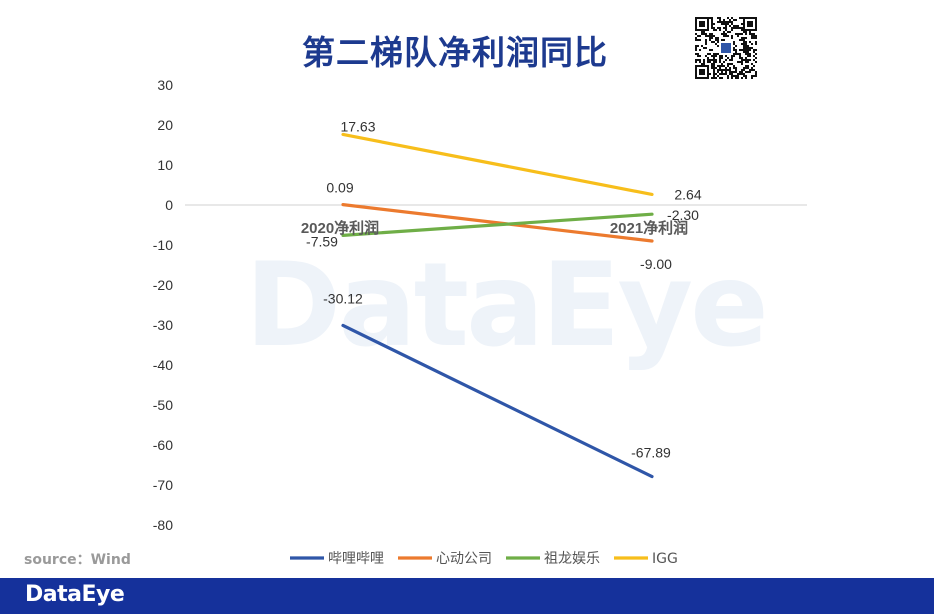 This screenshot has height=614, width=934. What do you see at coordinates (683, 215) in the screenshot?
I see `data-label: -2.30` at bounding box center [683, 215].